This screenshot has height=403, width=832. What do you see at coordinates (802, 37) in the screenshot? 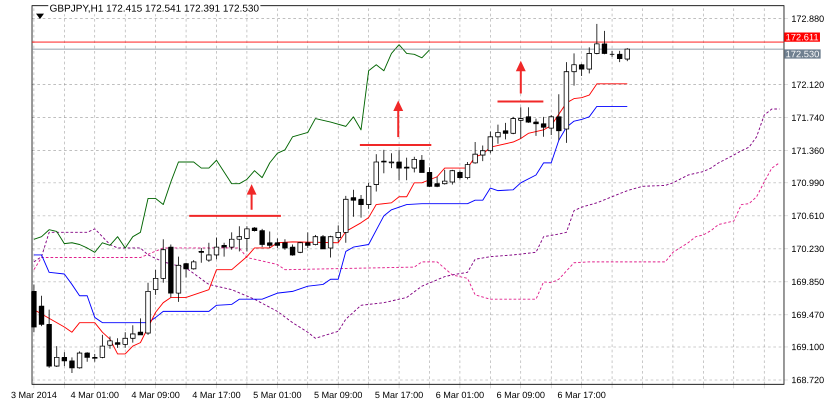
I see `ref-line-label: 172.611` at bounding box center [802, 37].